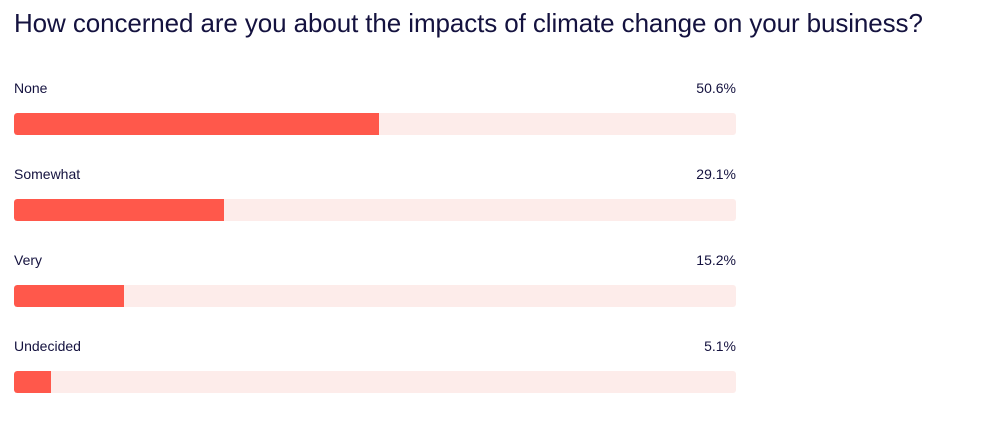 This screenshot has width=1000, height=424. What do you see at coordinates (47, 174) in the screenshot?
I see `category-label-somewhat: Somewhat` at bounding box center [47, 174].